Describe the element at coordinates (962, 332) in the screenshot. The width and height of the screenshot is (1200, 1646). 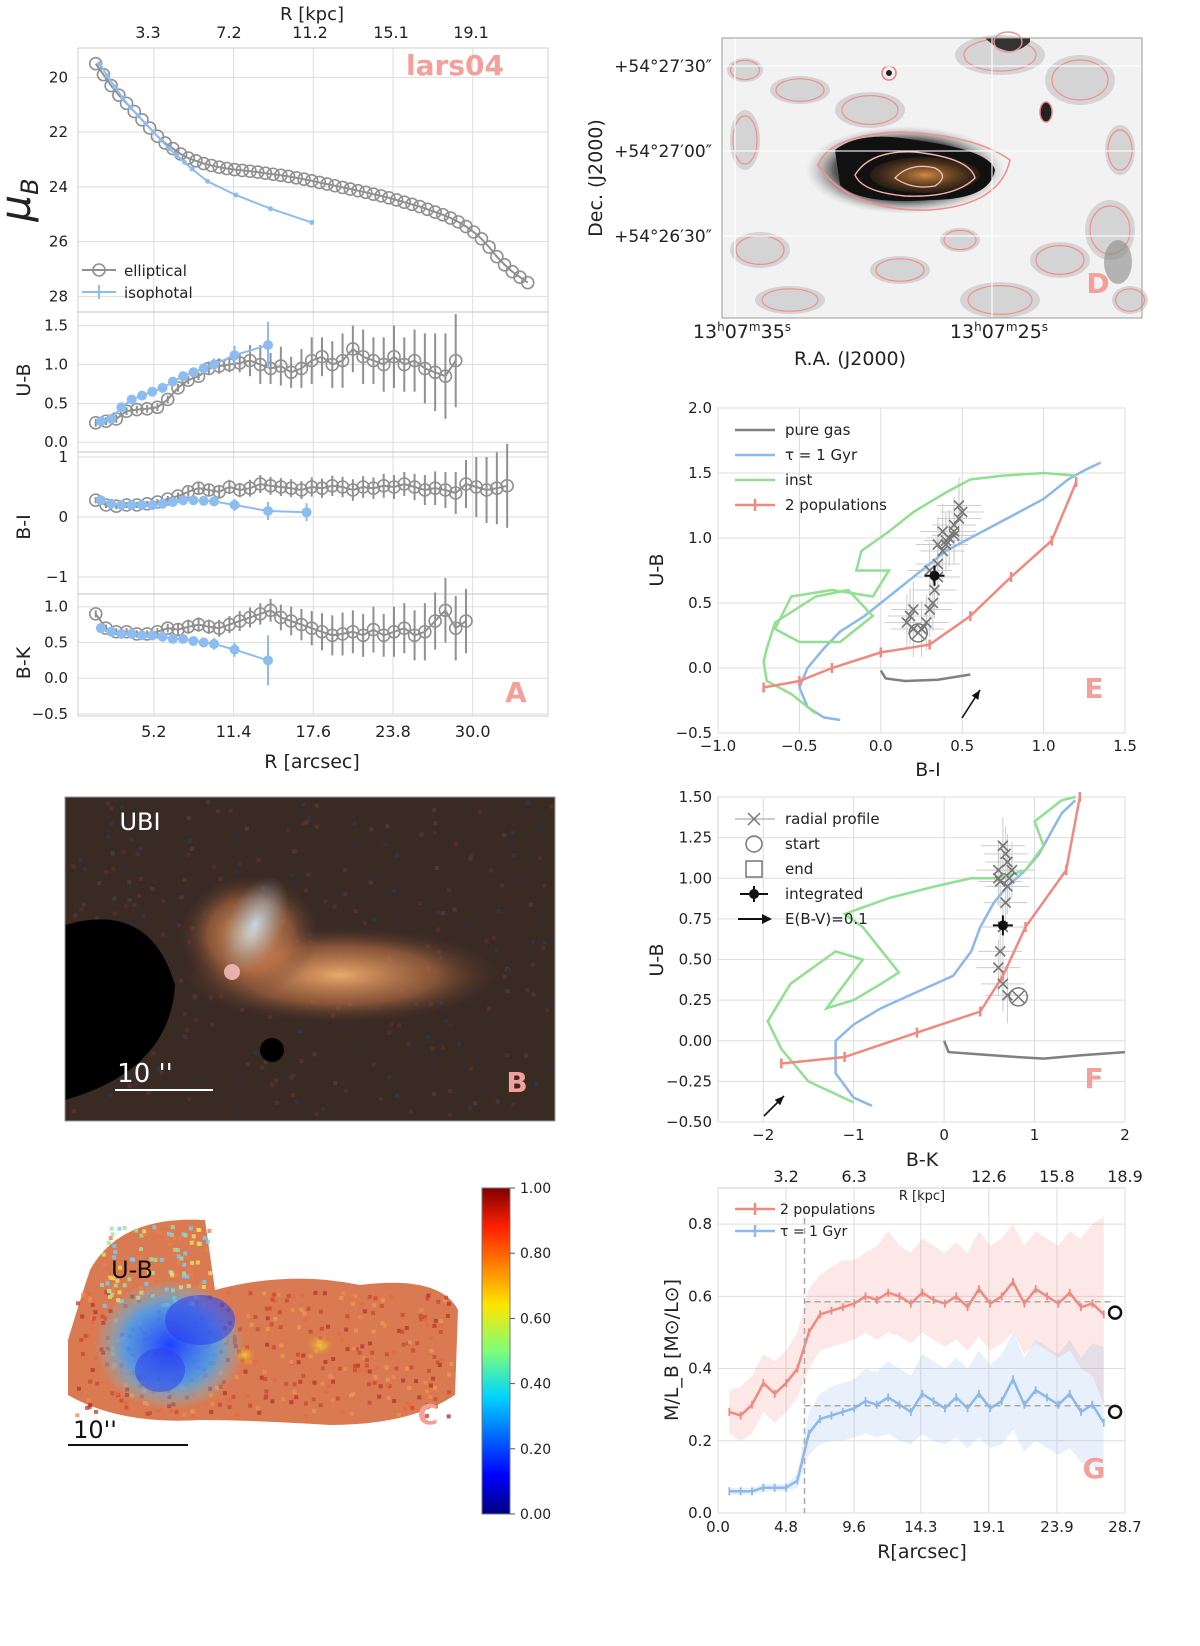
I see `ra-tick-part: 13` at that location.